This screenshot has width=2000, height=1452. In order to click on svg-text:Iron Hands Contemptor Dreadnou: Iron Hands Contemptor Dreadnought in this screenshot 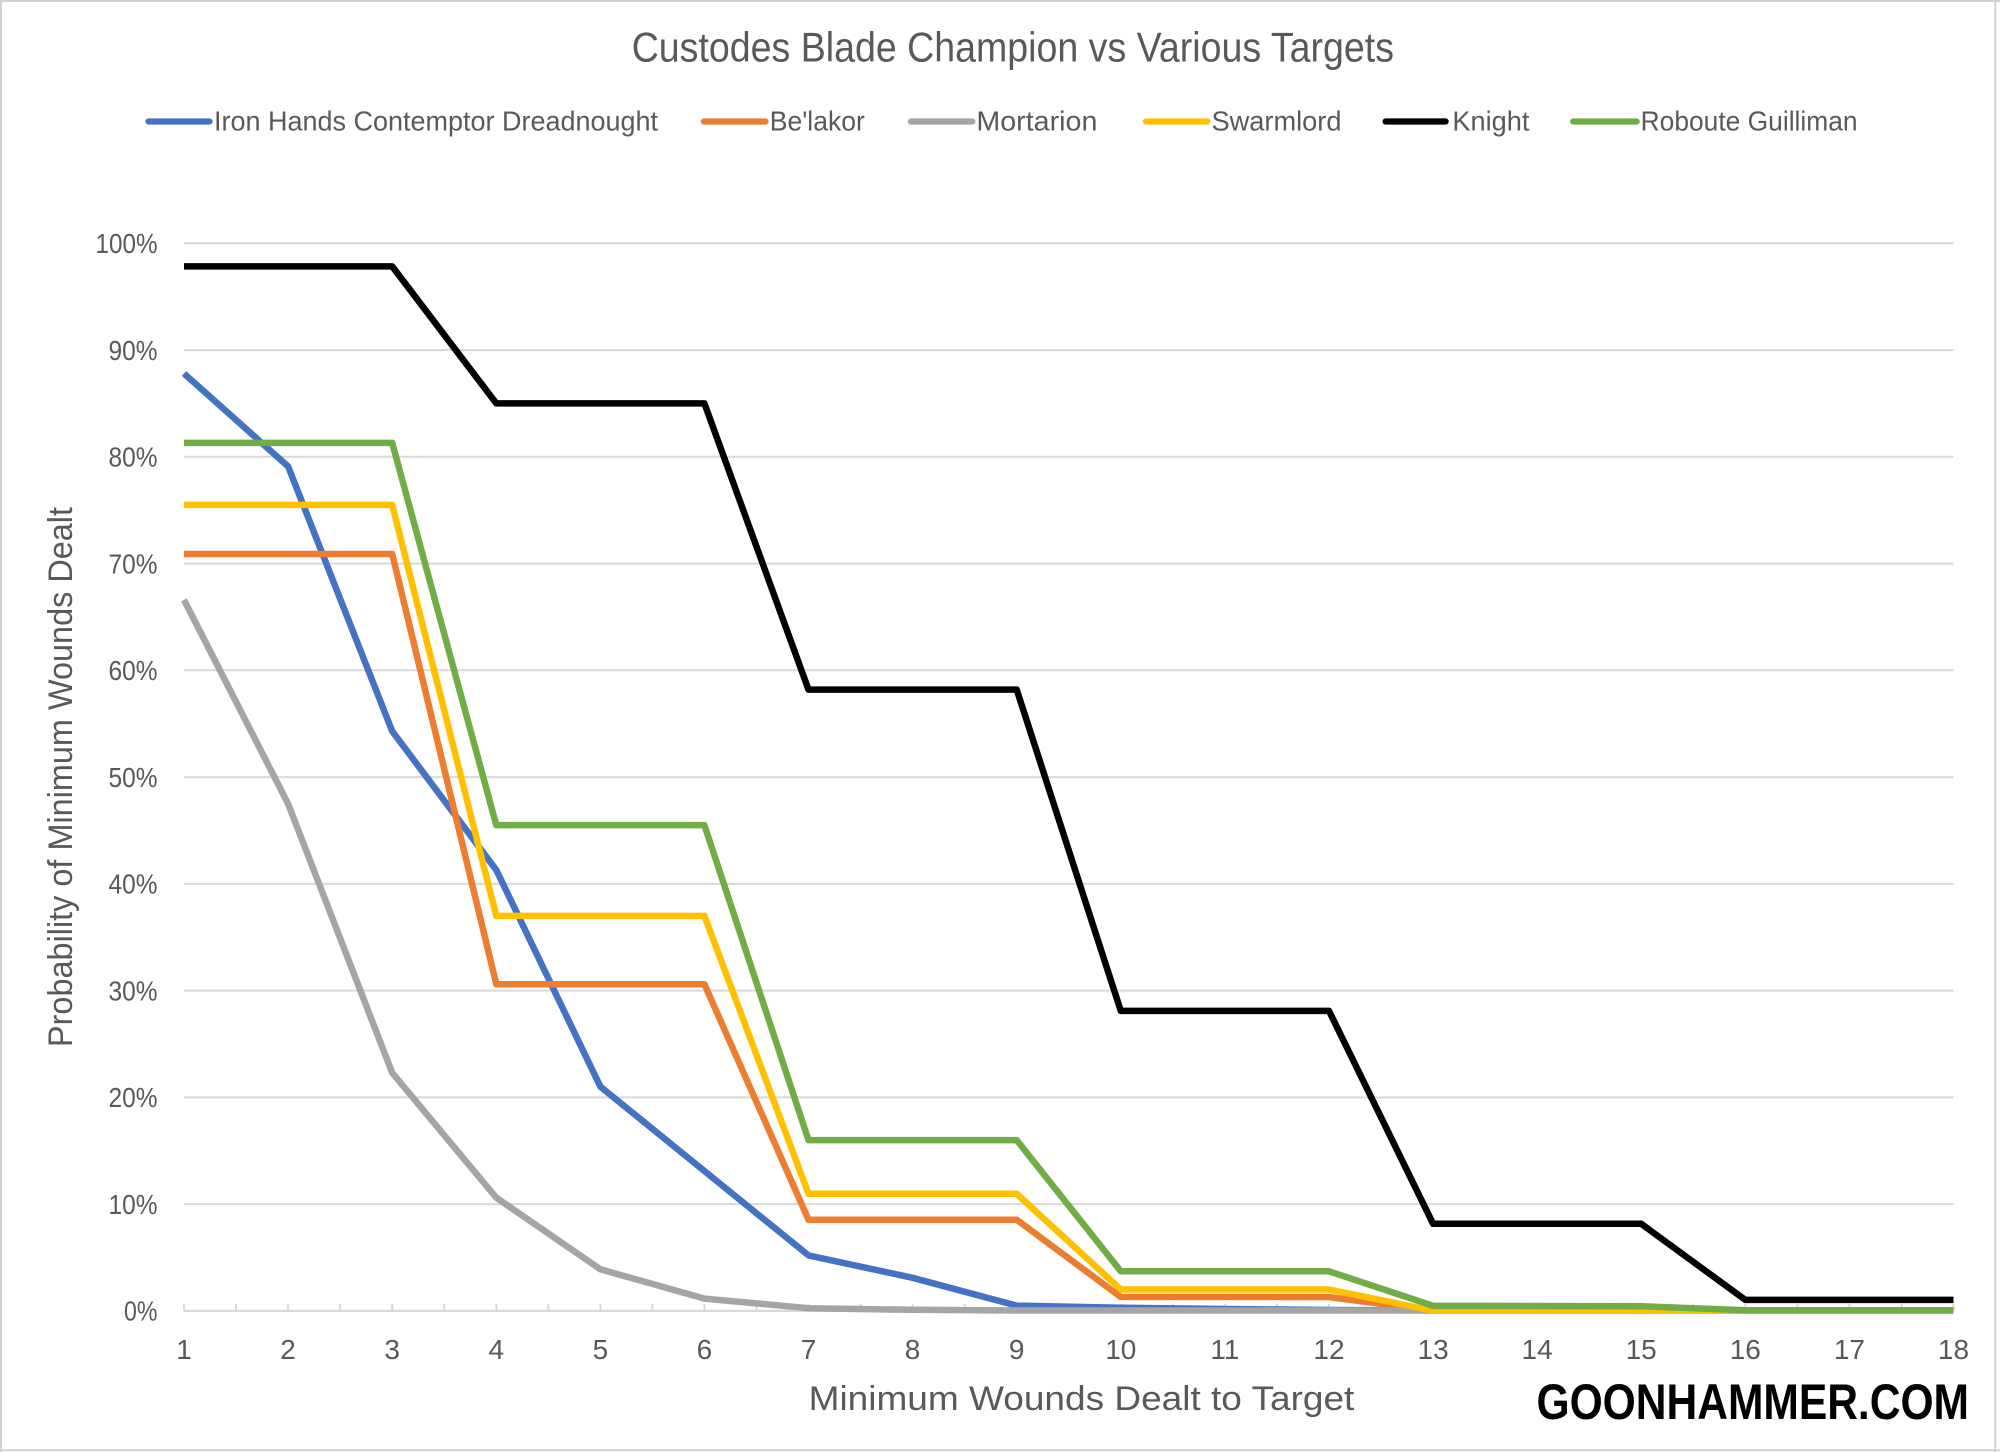, I will do `click(436, 121)`.